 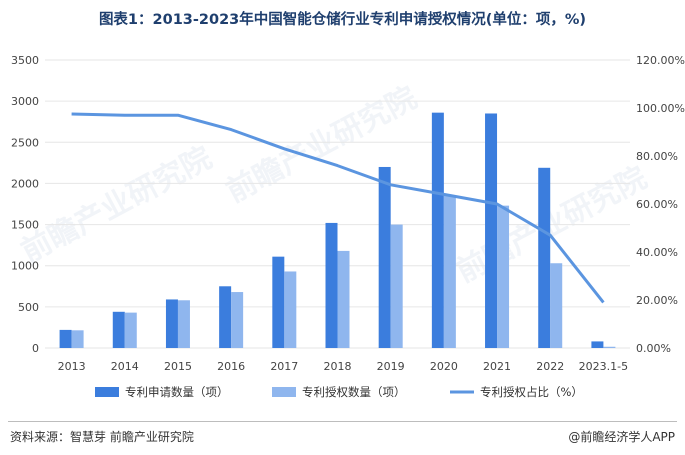 I want to click on legend: 专利申请数量（项） 专利授权数量（项） 专利授权占比（%）, so click(x=339, y=392).